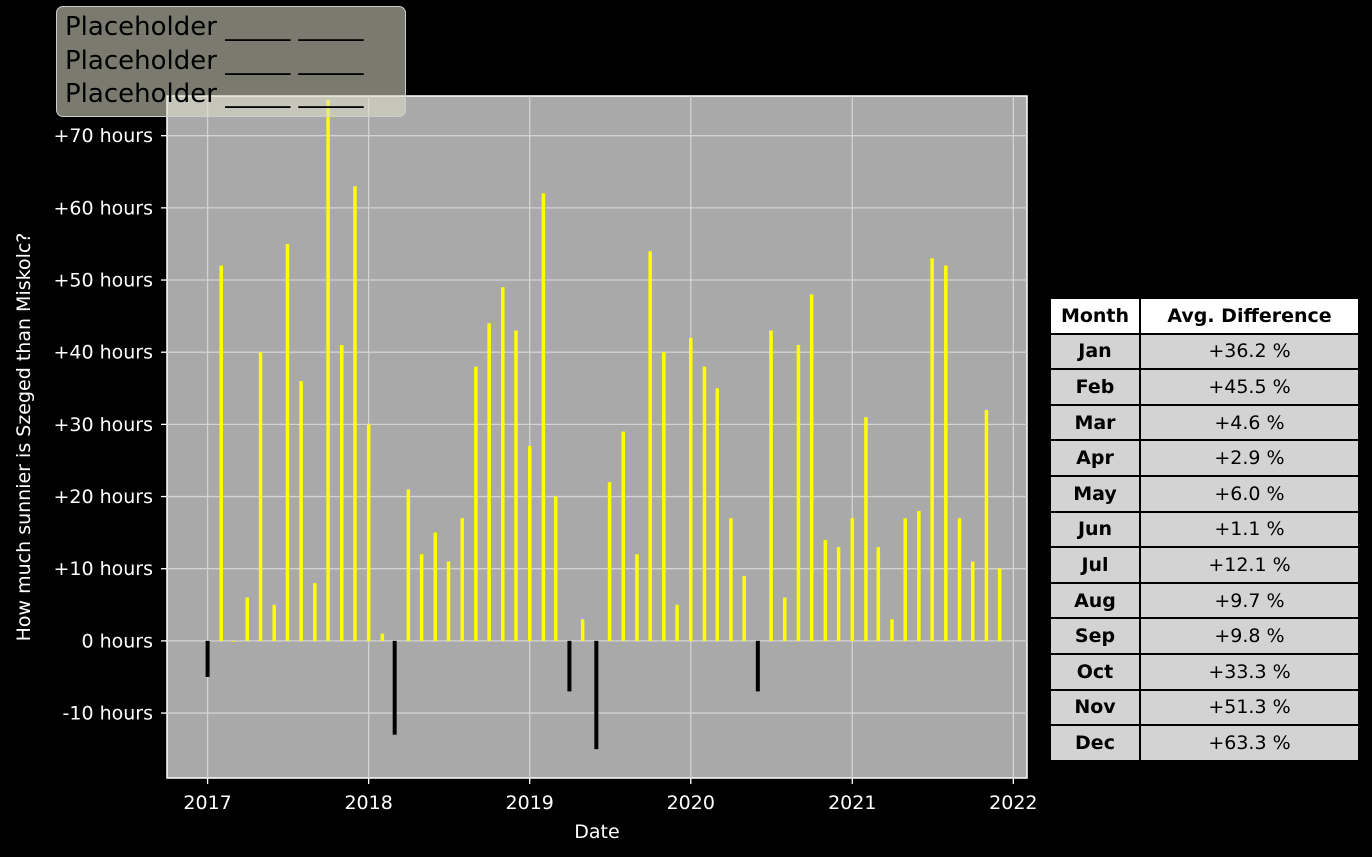  Describe the element at coordinates (1095, 707) in the screenshot. I see `month-cell: Nov` at that location.